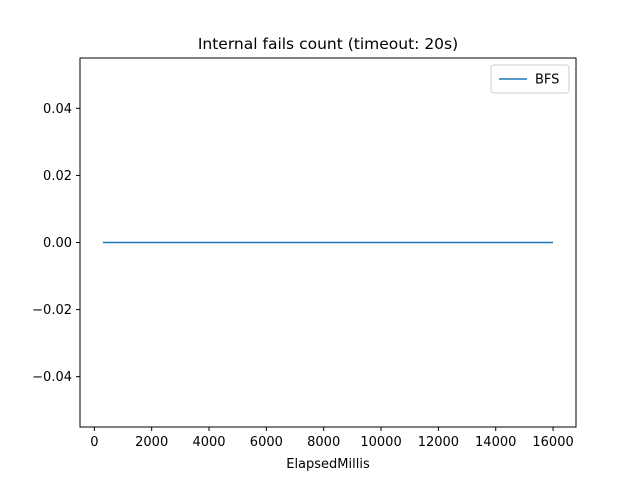 This screenshot has width=640, height=480. Describe the element at coordinates (52, 310) in the screenshot. I see `y-tick-label: −0.02` at that location.